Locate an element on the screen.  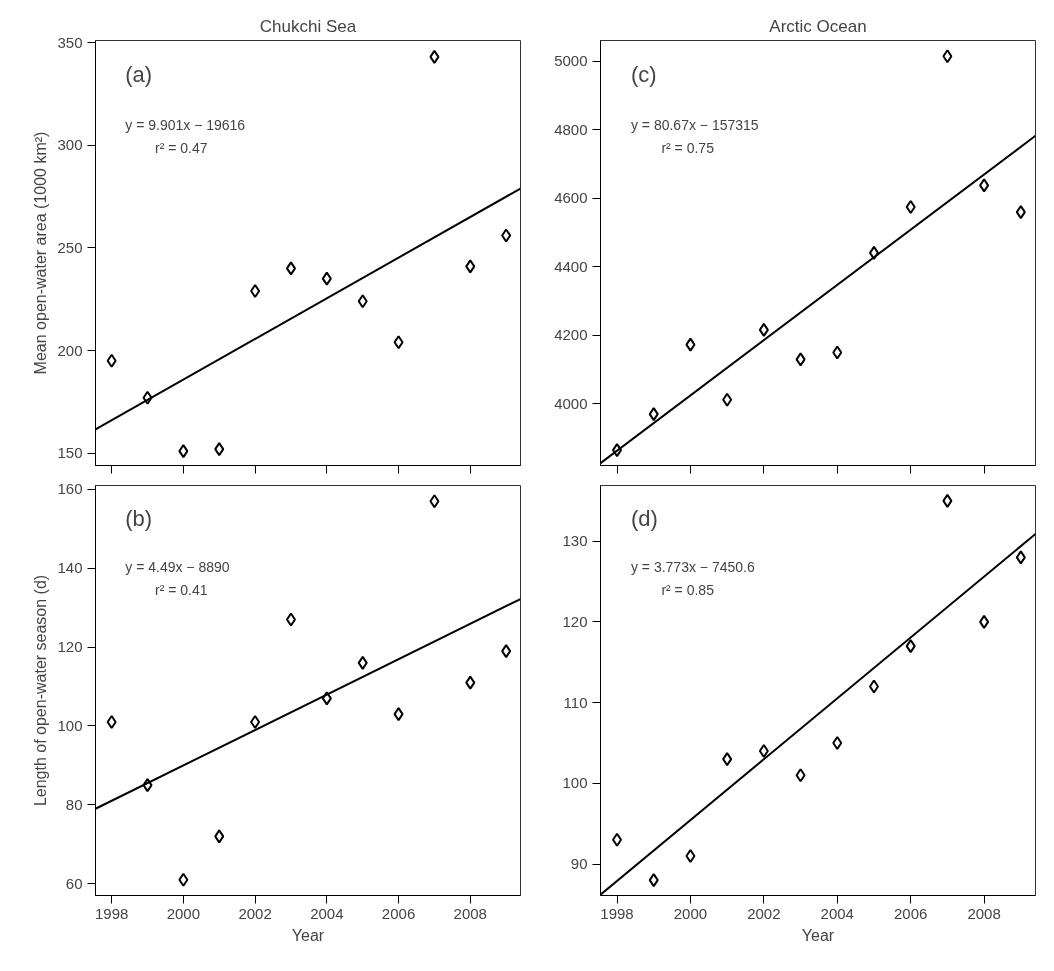
y-tick-label: 250 is located at coordinates (70, 247).